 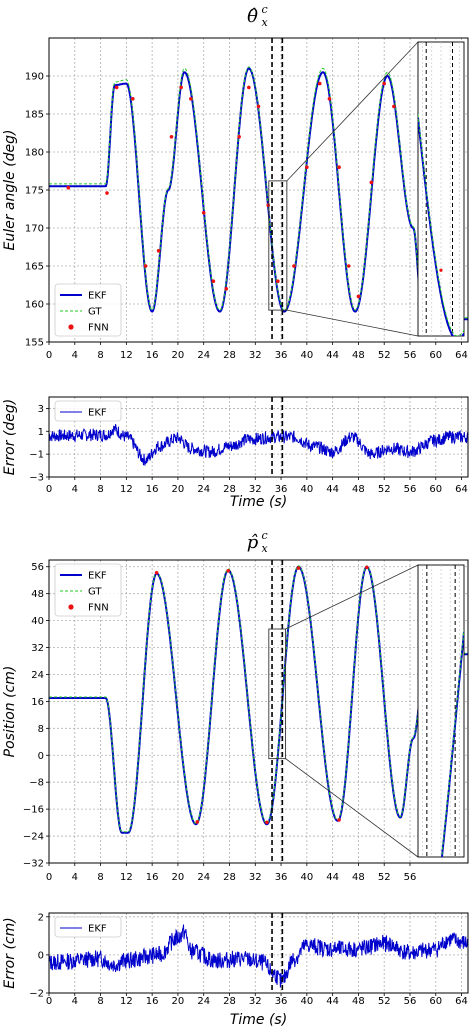 I want to click on x-tick-label: 64, so click(x=461, y=489).